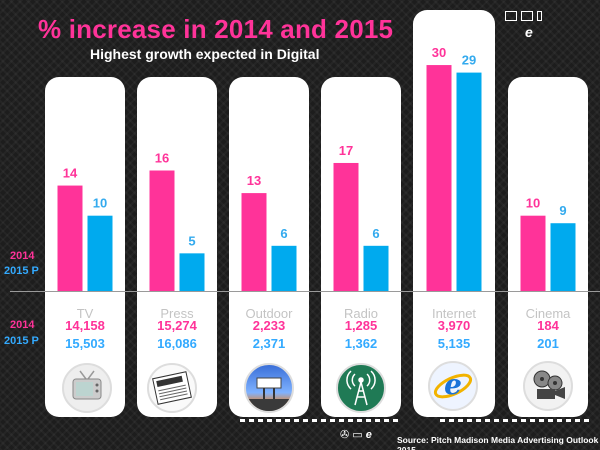  Describe the element at coordinates (361, 343) in the screenshot. I see `table-value-radio-2015: 1,362` at that location.